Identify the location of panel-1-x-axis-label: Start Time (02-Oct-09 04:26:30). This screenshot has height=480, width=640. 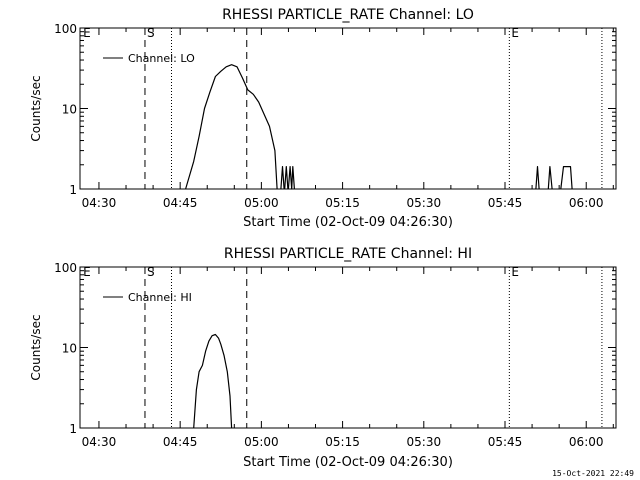
(348, 222).